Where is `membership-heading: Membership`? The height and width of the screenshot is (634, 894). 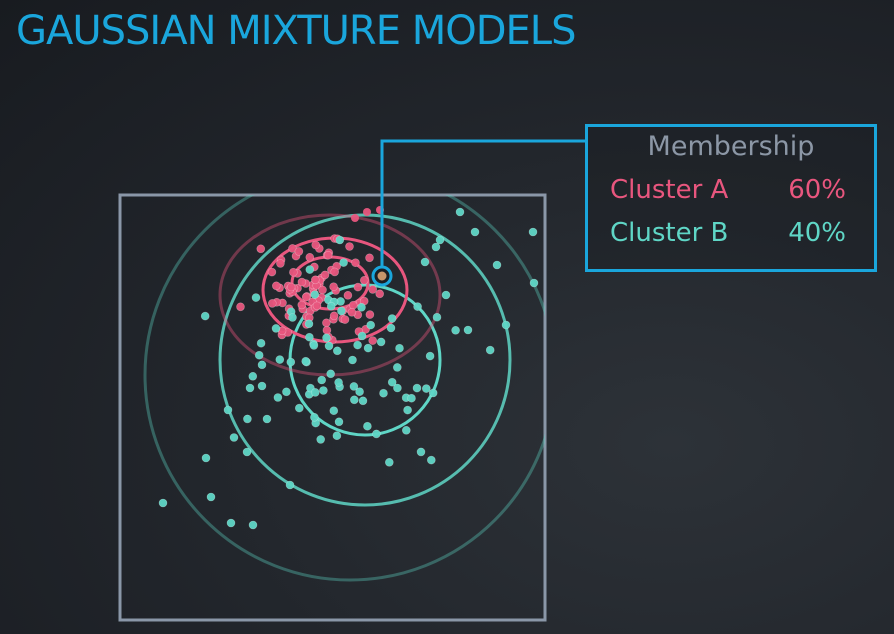
membership-heading: Membership is located at coordinates (731, 146).